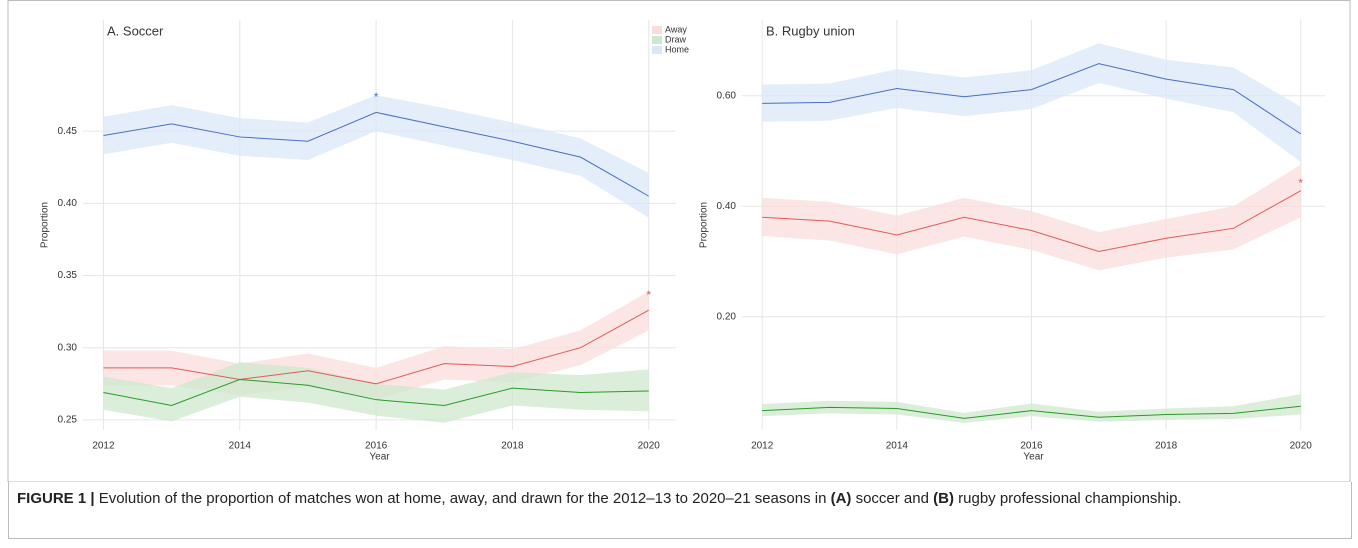 The width and height of the screenshot is (1358, 548). I want to click on y-tick-label: 0.45, so click(68, 131).